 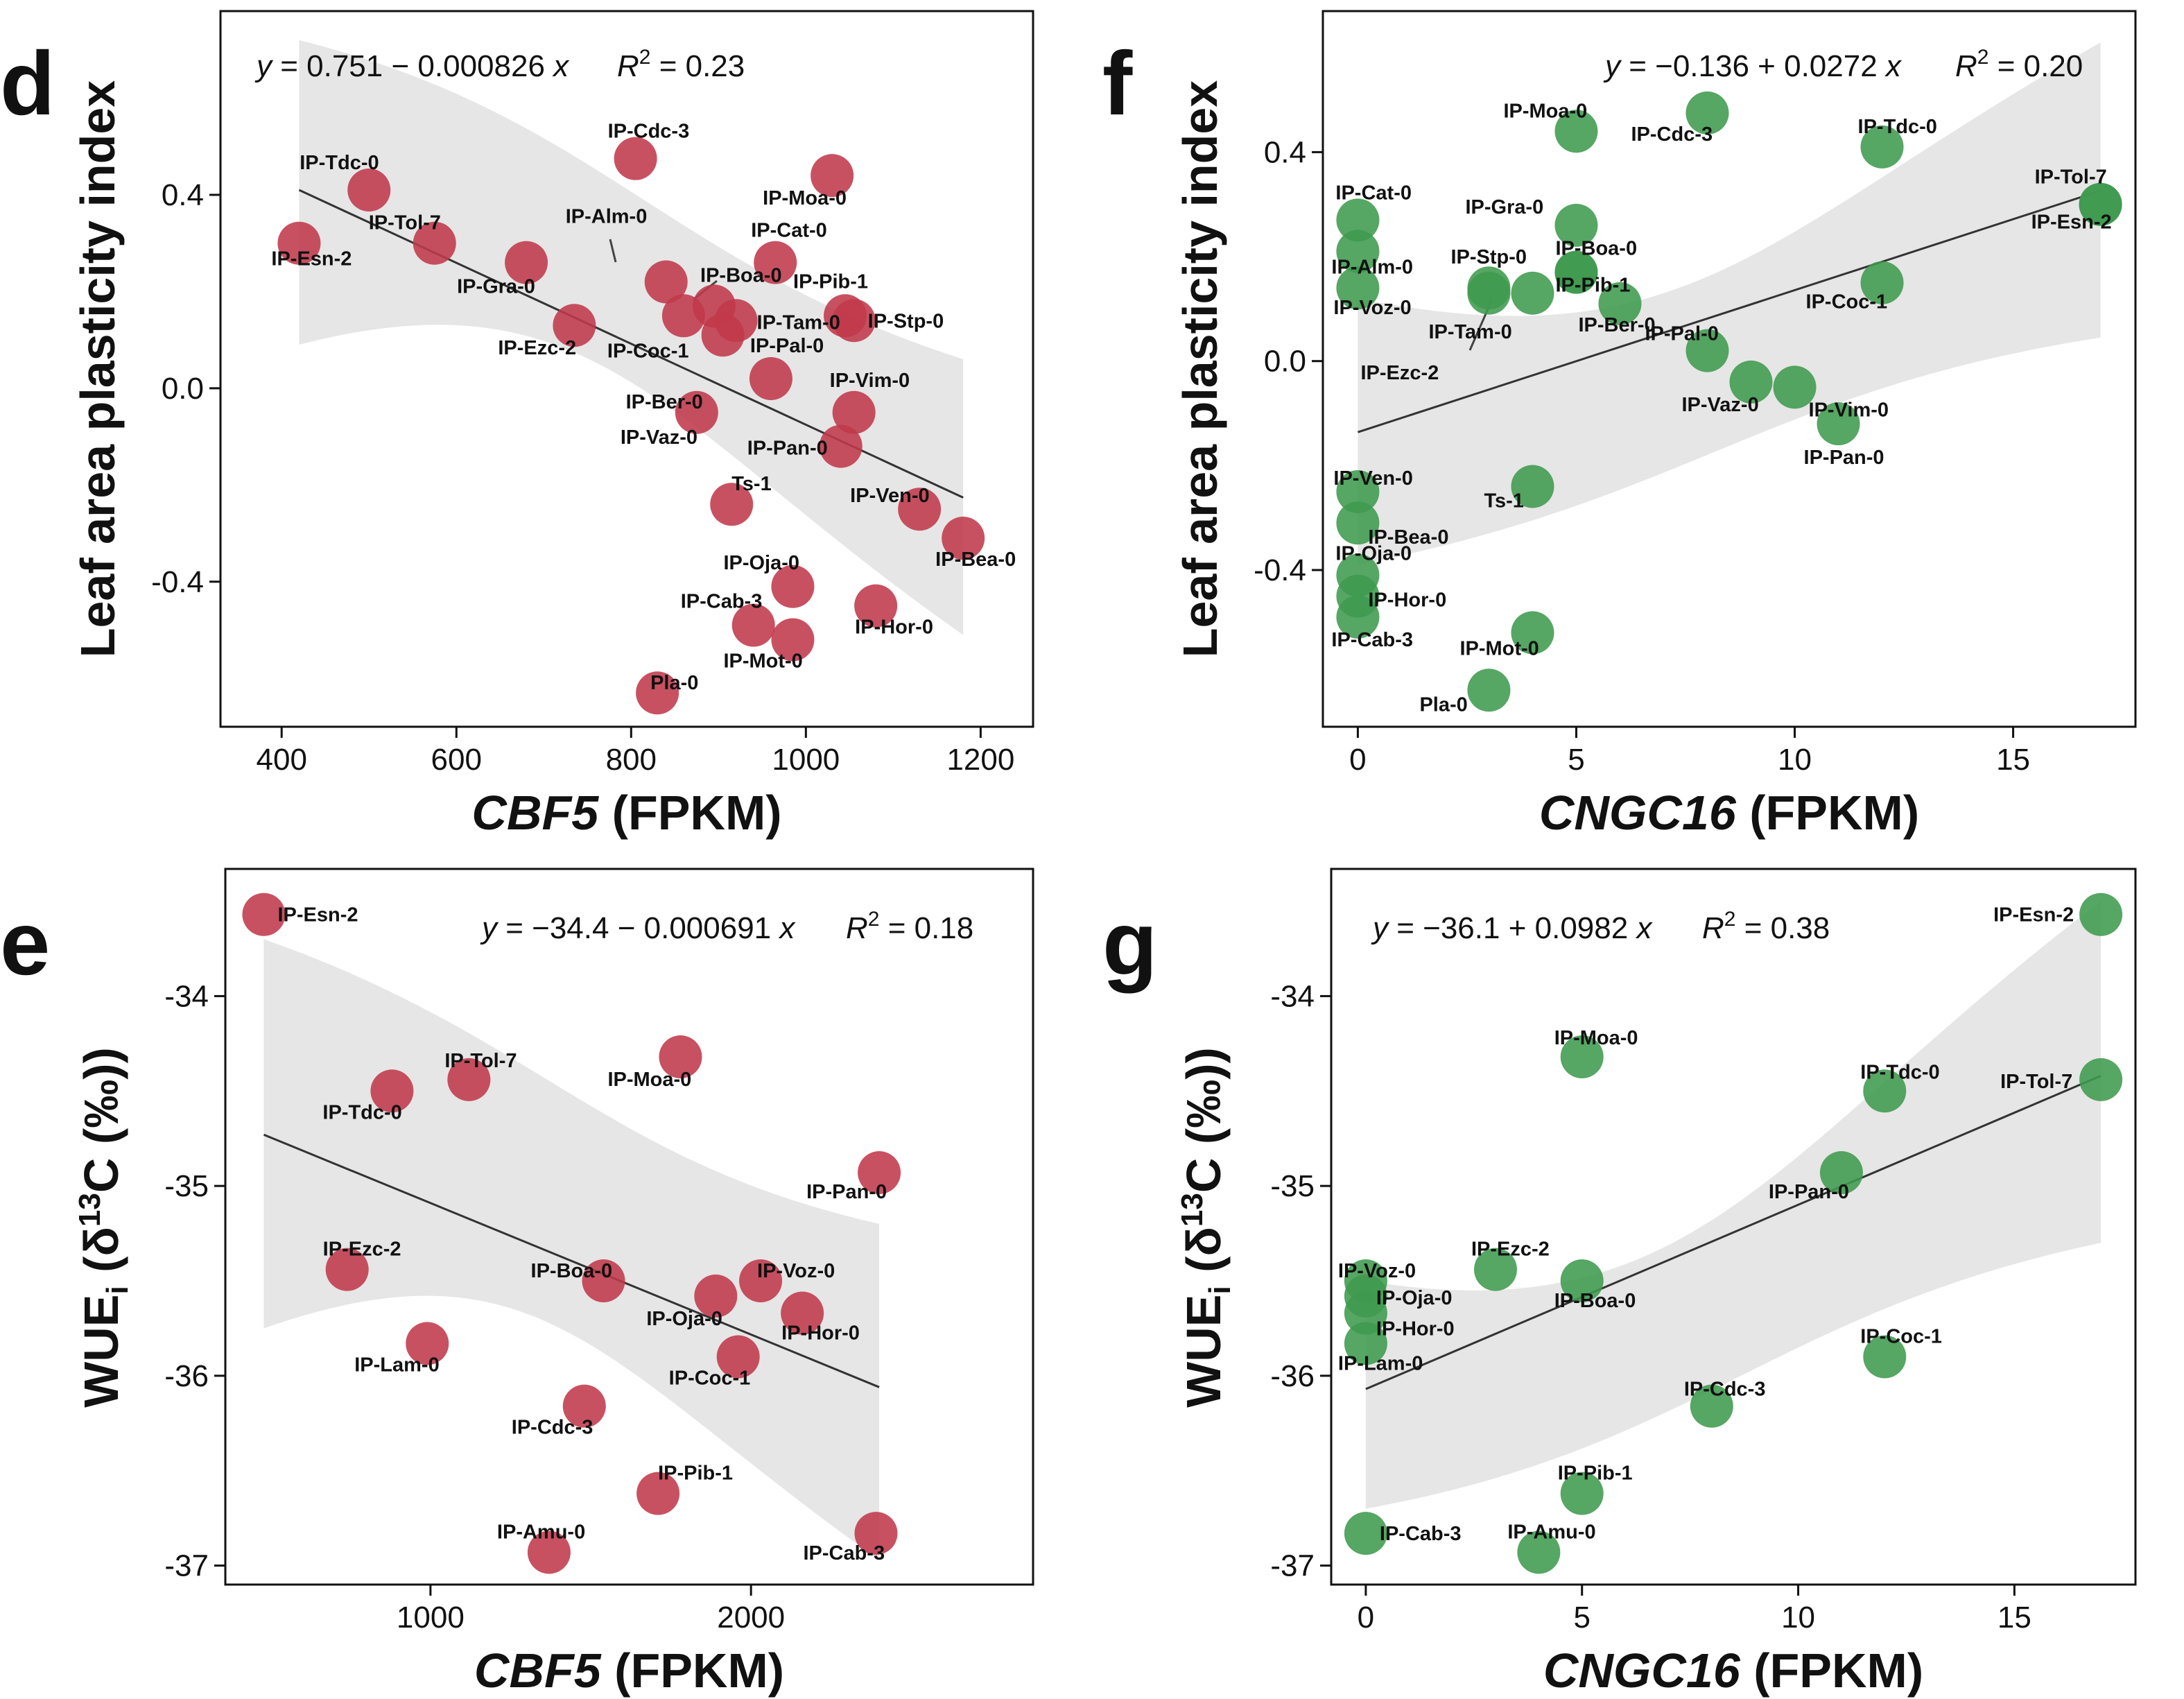 I want to click on x-tick-label: 0, so click(x=1357, y=760).